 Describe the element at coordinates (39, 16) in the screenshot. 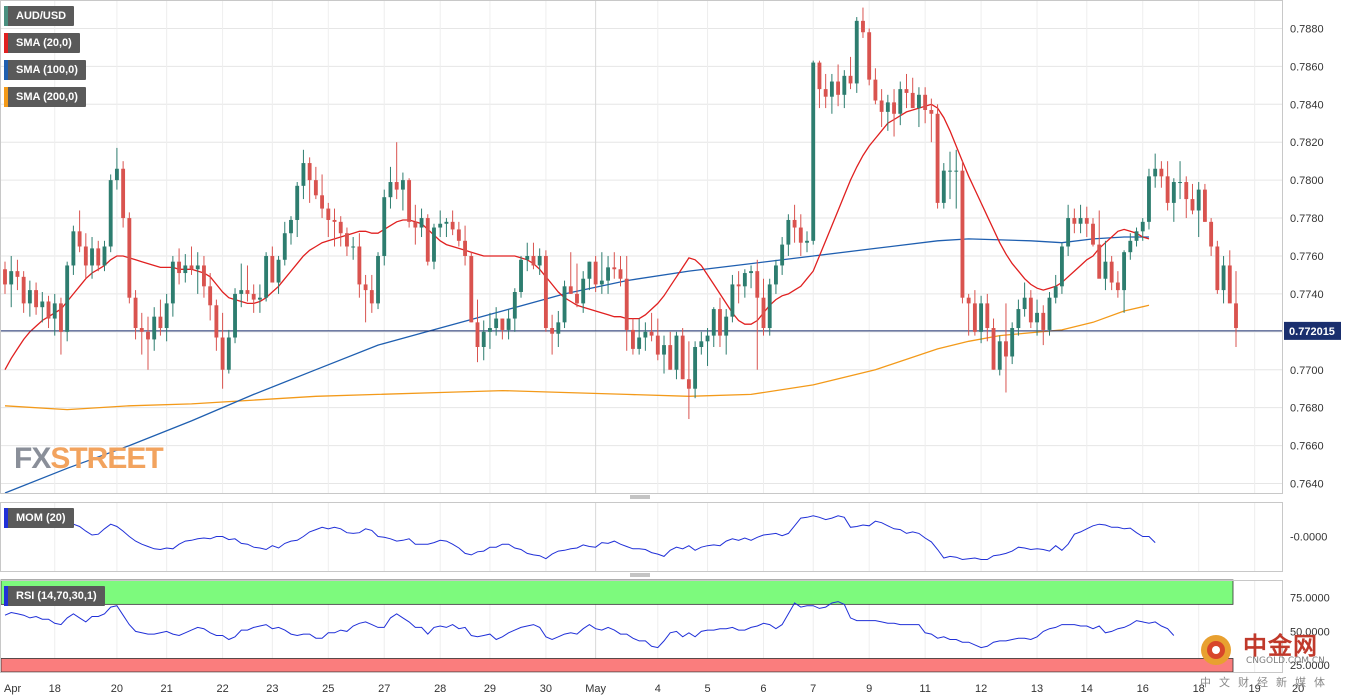

I see `legend-symbol: AUD/USD` at that location.